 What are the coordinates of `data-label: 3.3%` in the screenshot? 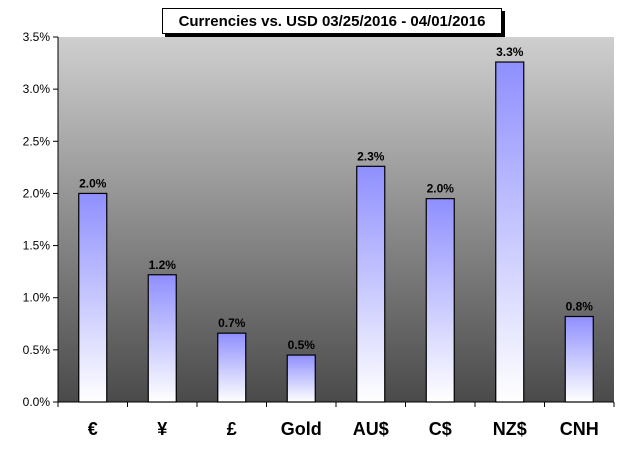 It's located at (510, 52).